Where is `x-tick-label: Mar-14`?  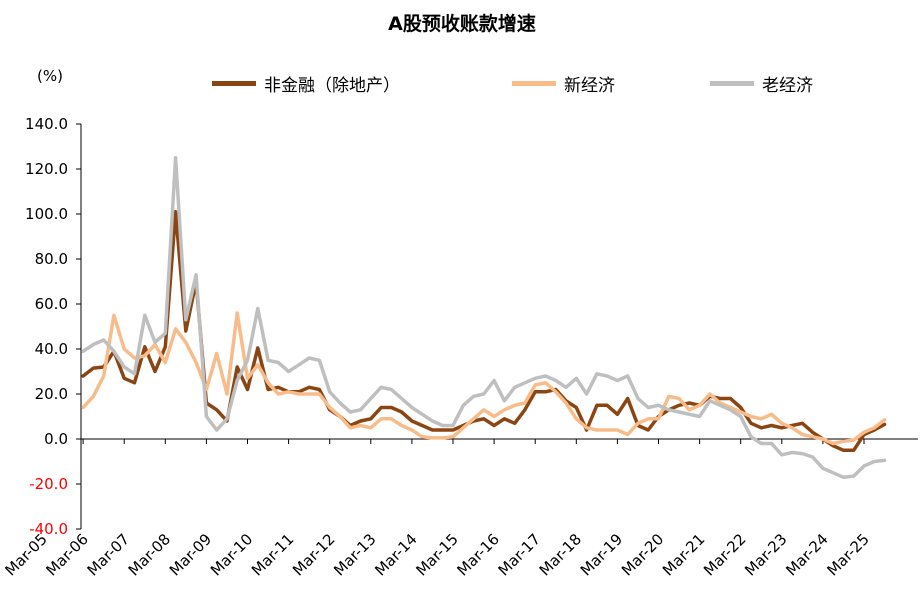
x-tick-label: Mar-14 is located at coordinates (395, 554).